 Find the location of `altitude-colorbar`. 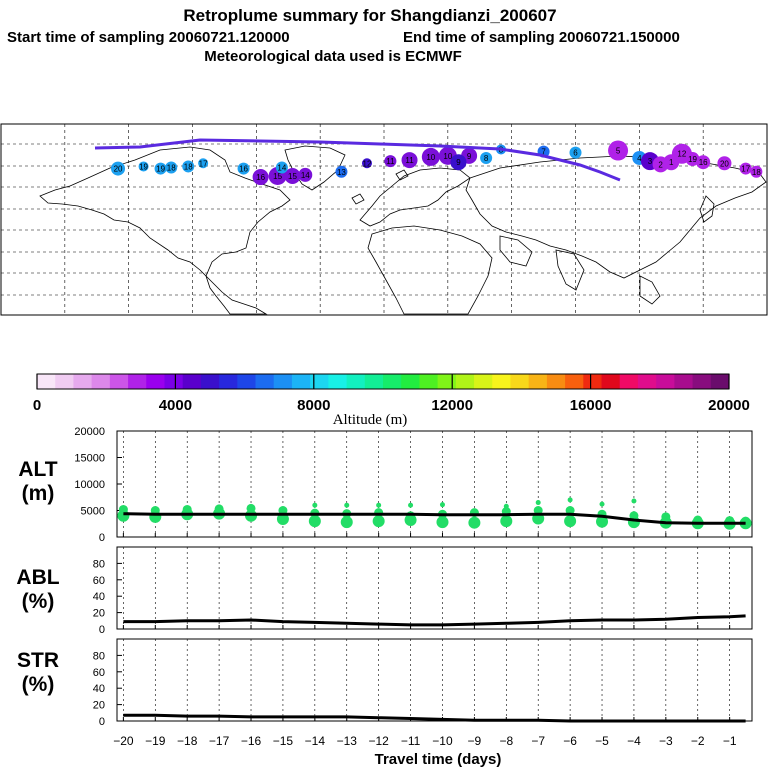

altitude-colorbar is located at coordinates (383, 381).